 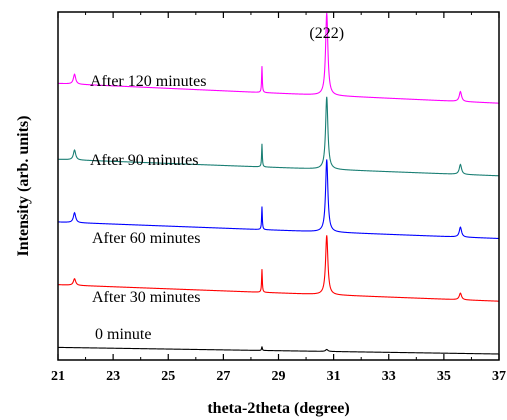 I want to click on series-label: After 90 minutes, so click(x=144, y=160).